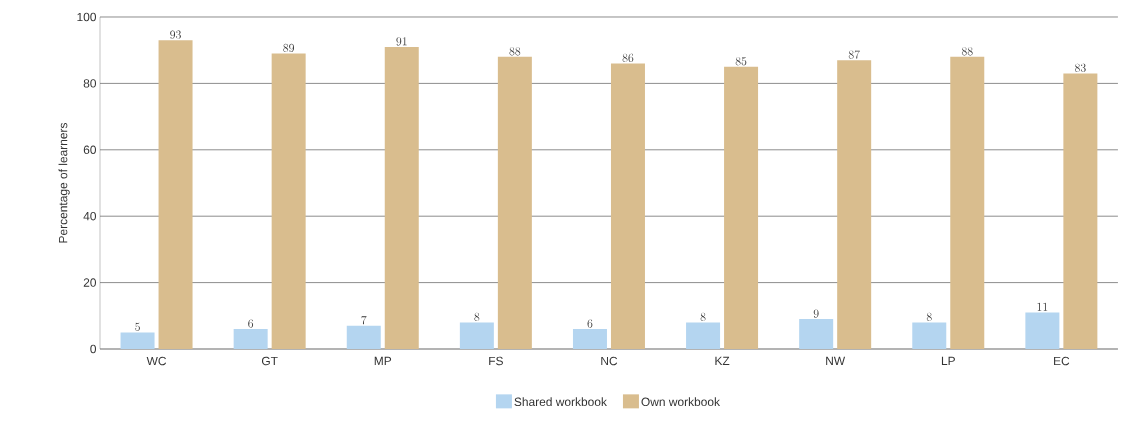 This screenshot has width=1124, height=430. I want to click on y-tick-label: 60, so click(90, 150).